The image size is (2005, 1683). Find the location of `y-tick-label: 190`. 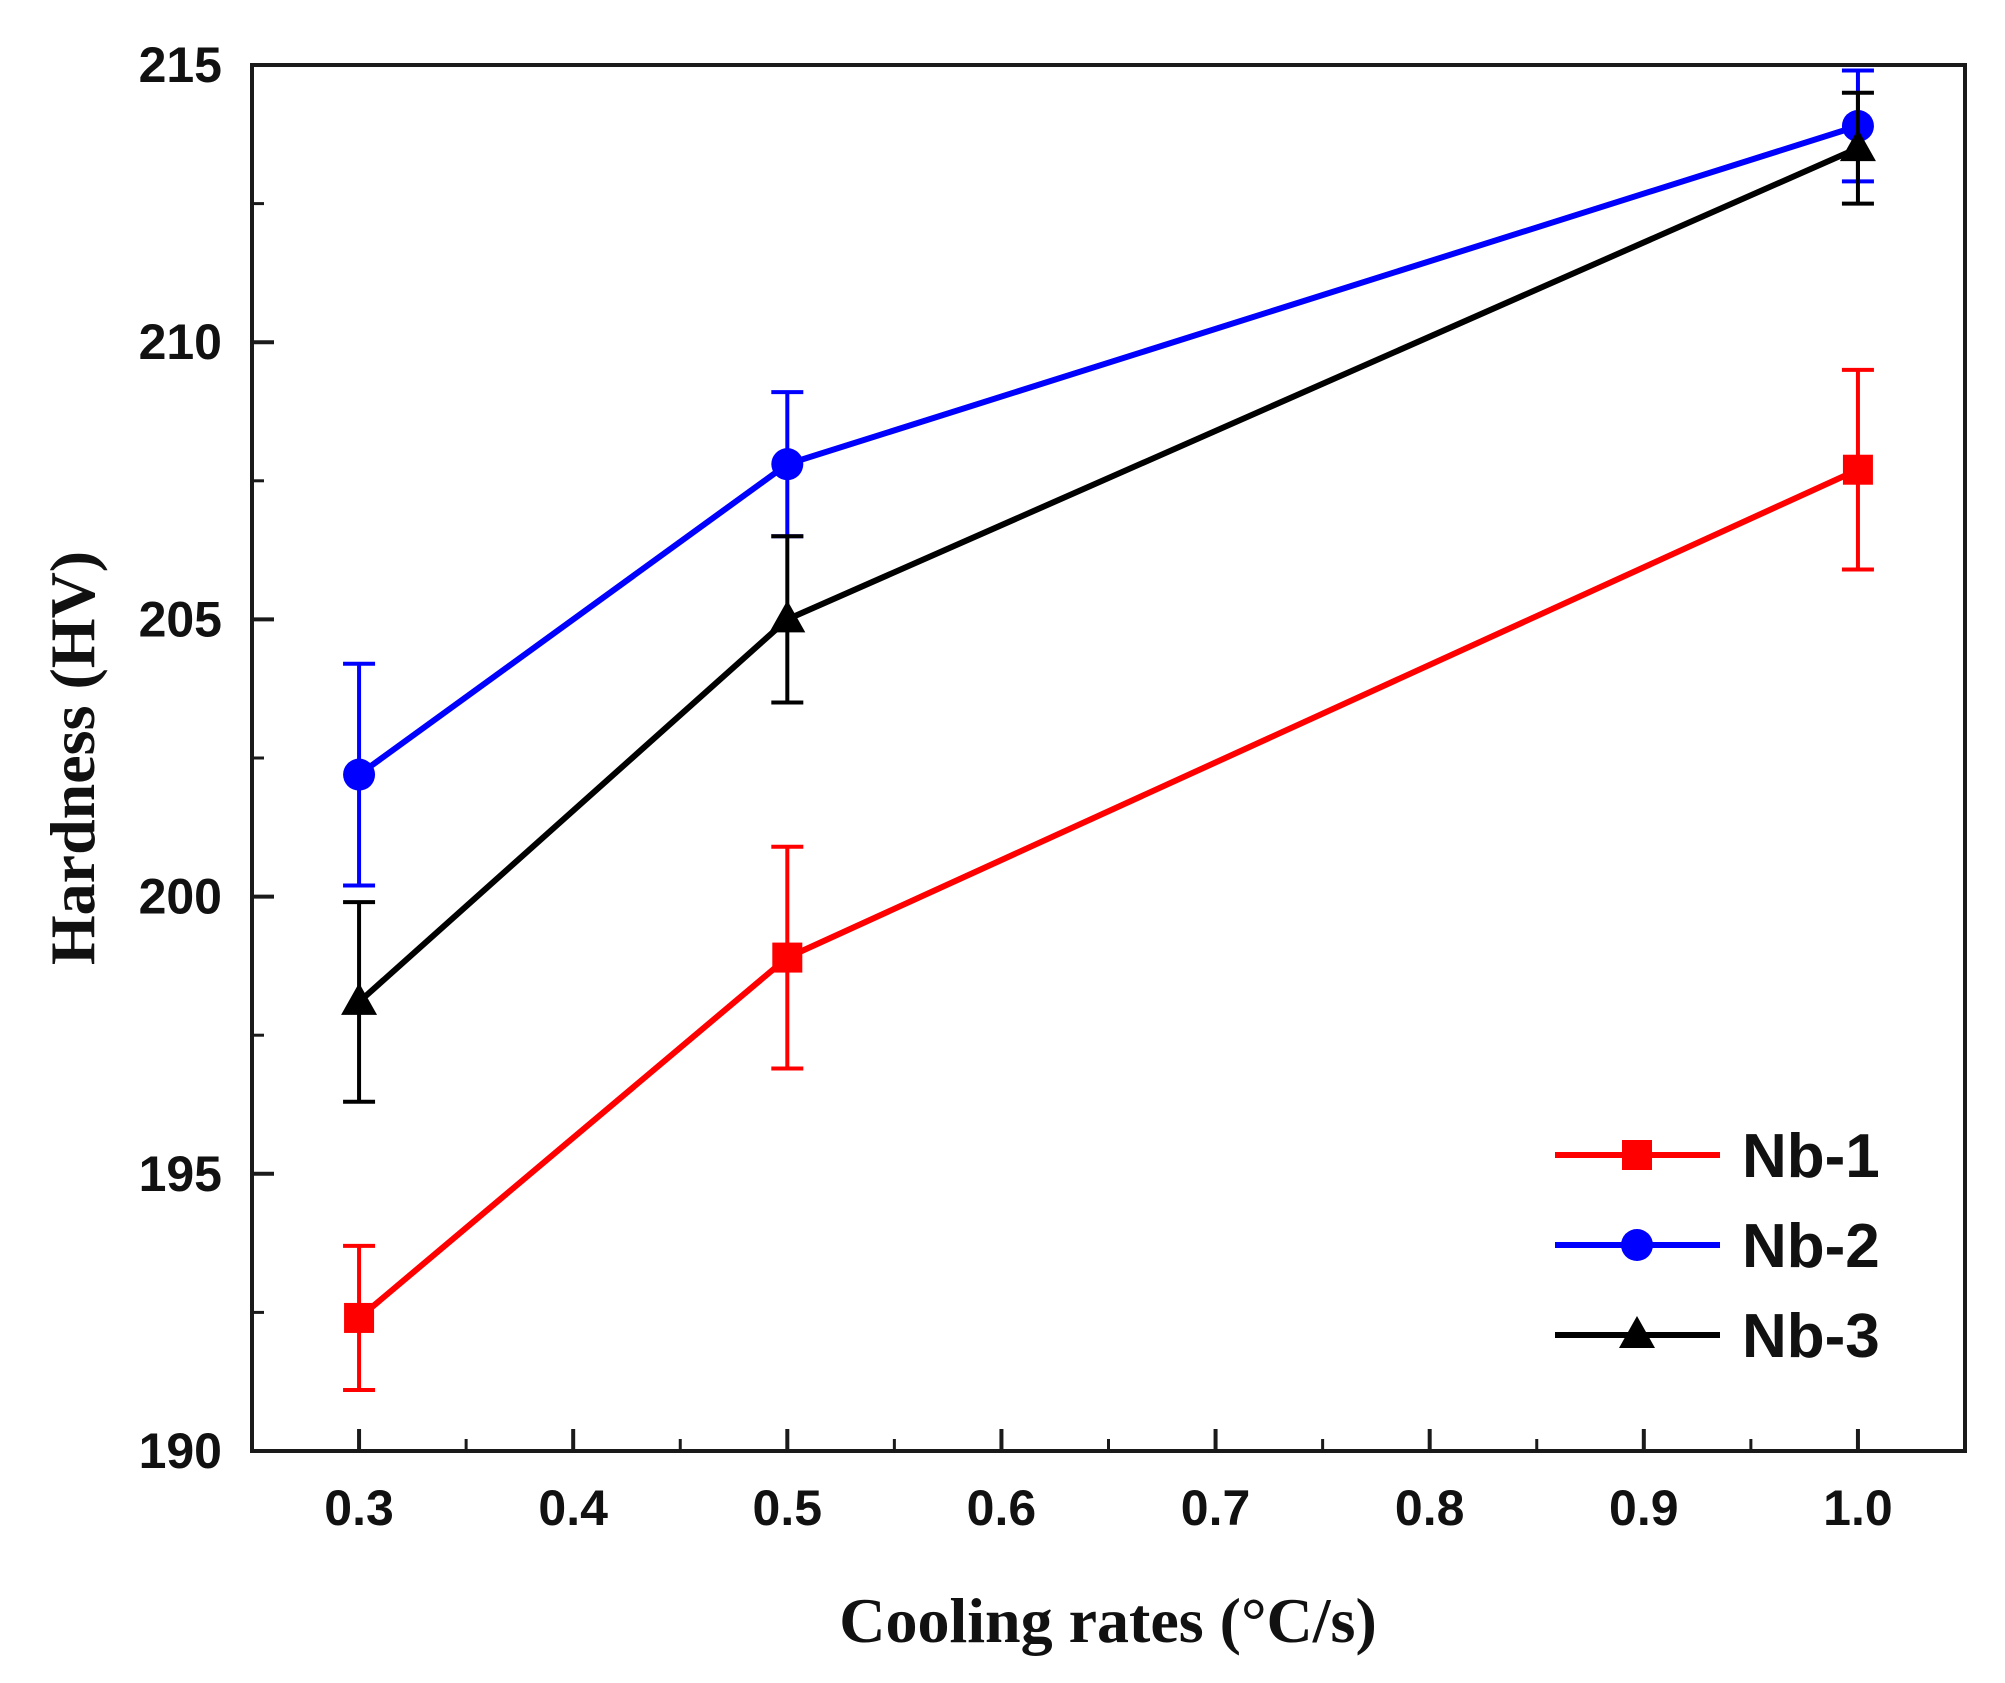

y-tick-label: 190 is located at coordinates (180, 1451).